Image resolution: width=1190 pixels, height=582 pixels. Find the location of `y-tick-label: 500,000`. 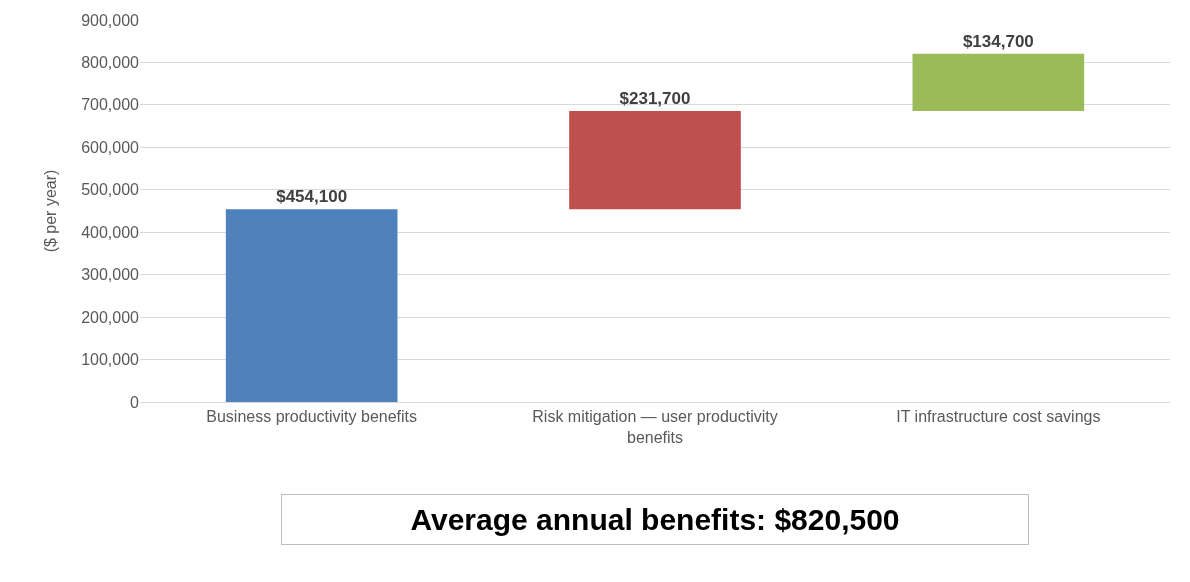

y-tick-label: 500,000 is located at coordinates (110, 190).